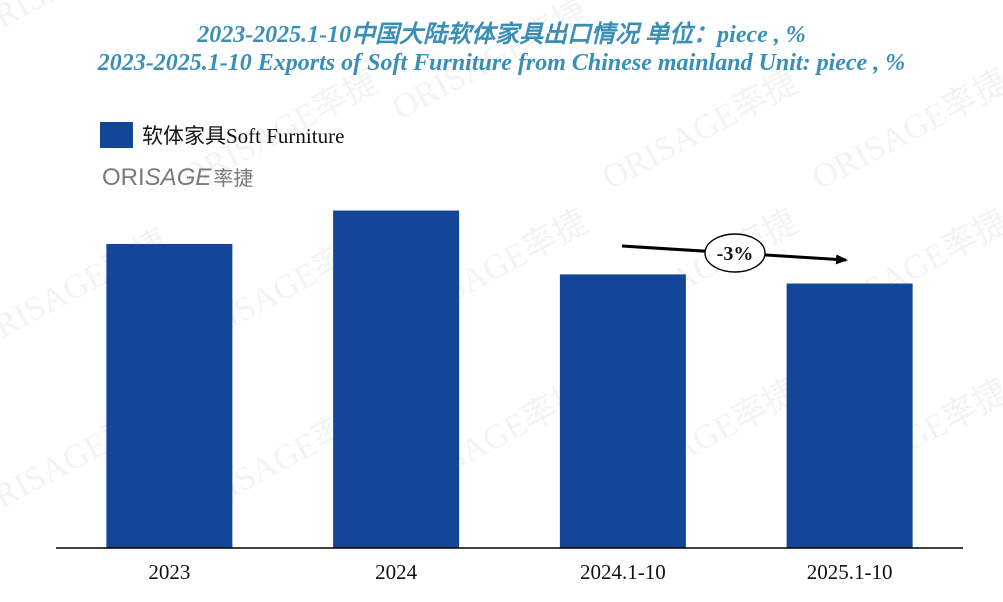 The image size is (1003, 602). Describe the element at coordinates (396, 379) in the screenshot. I see `bar-2024` at that location.